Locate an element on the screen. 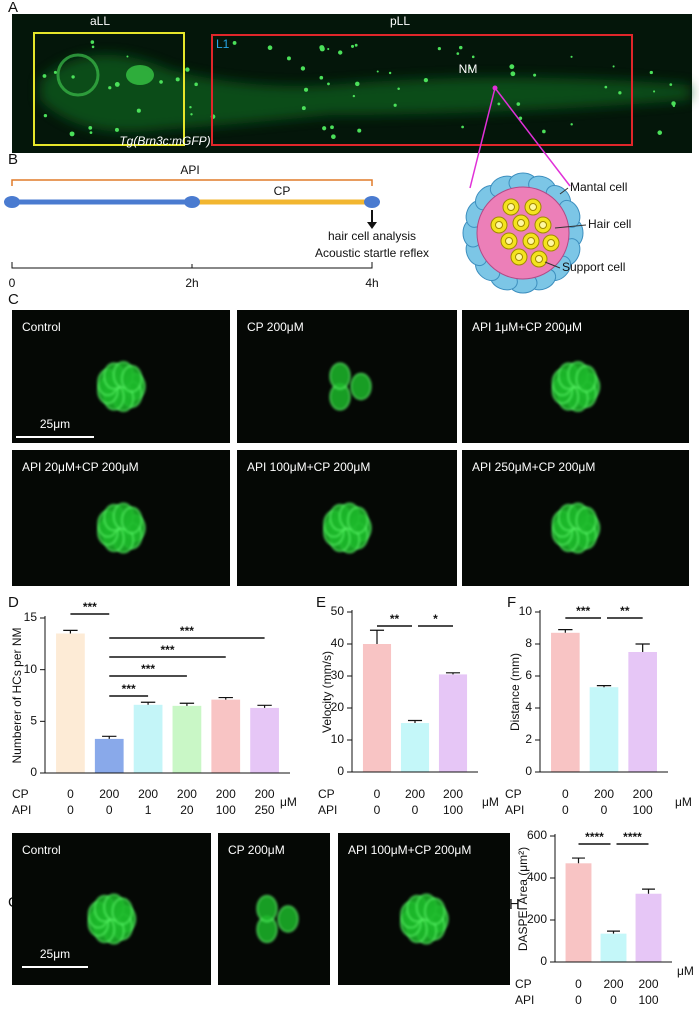 The width and height of the screenshot is (699, 1011). category-label: 250 is located at coordinates (265, 810).